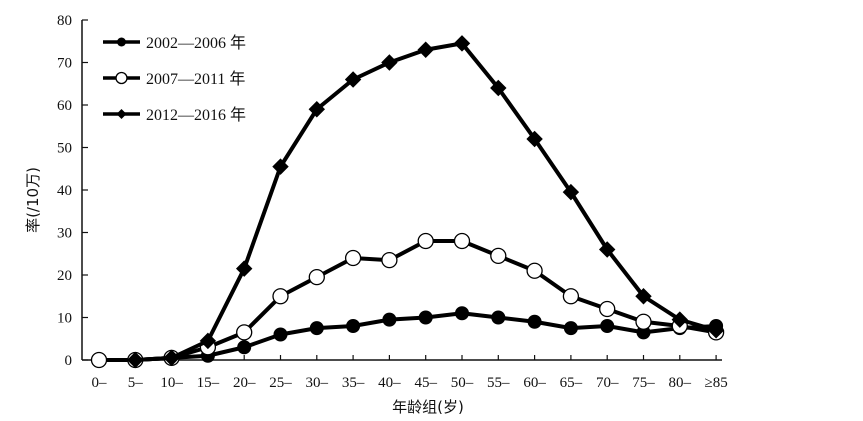  Describe the element at coordinates (64, 64) in the screenshot. I see `y-tick-label: 70` at that location.